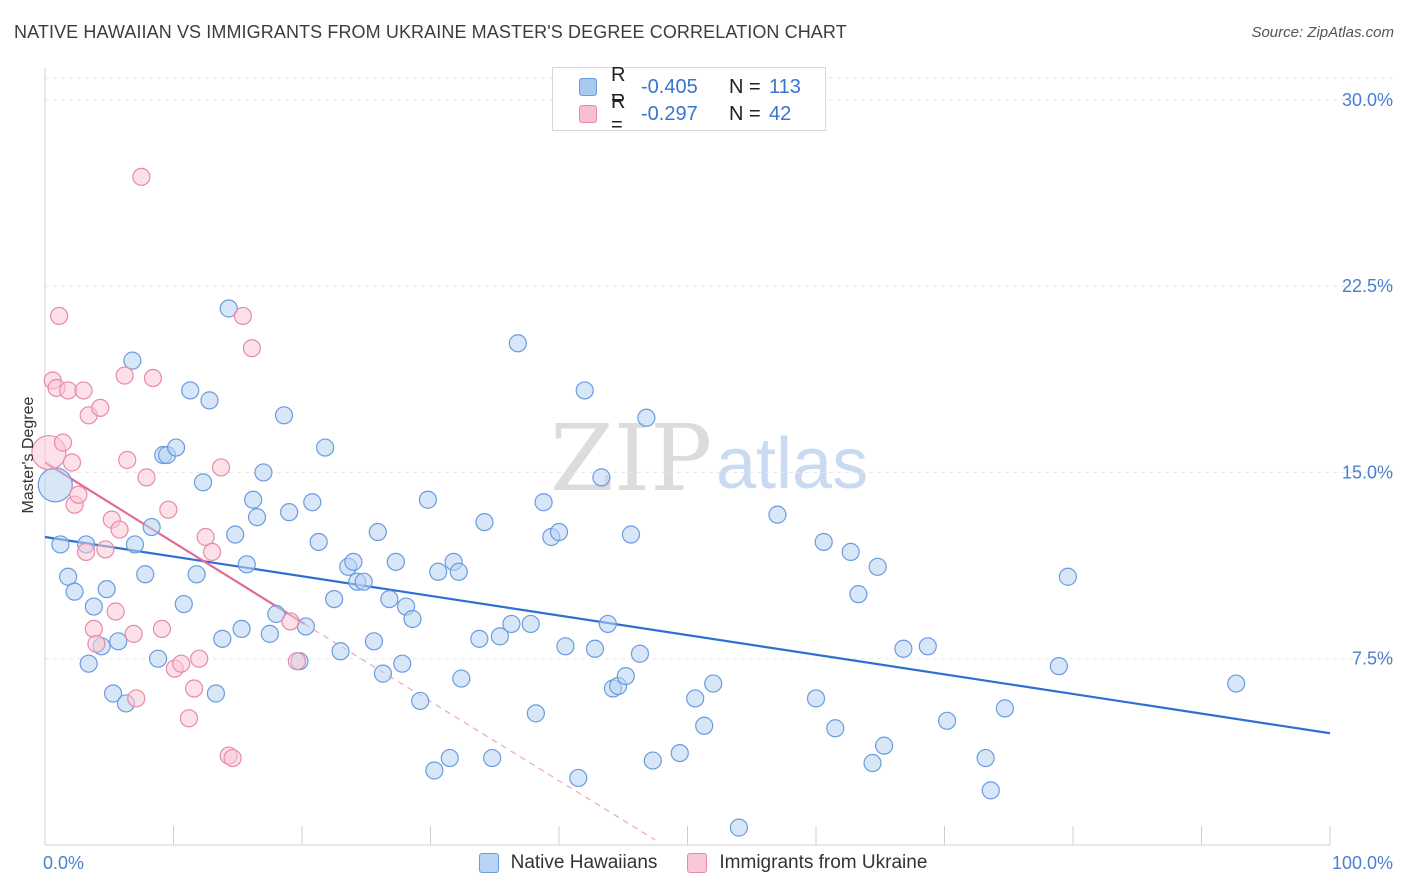  I want to click on legend-row-native-hawaiians: R = -0.405 N = 113, so click(690, 86).